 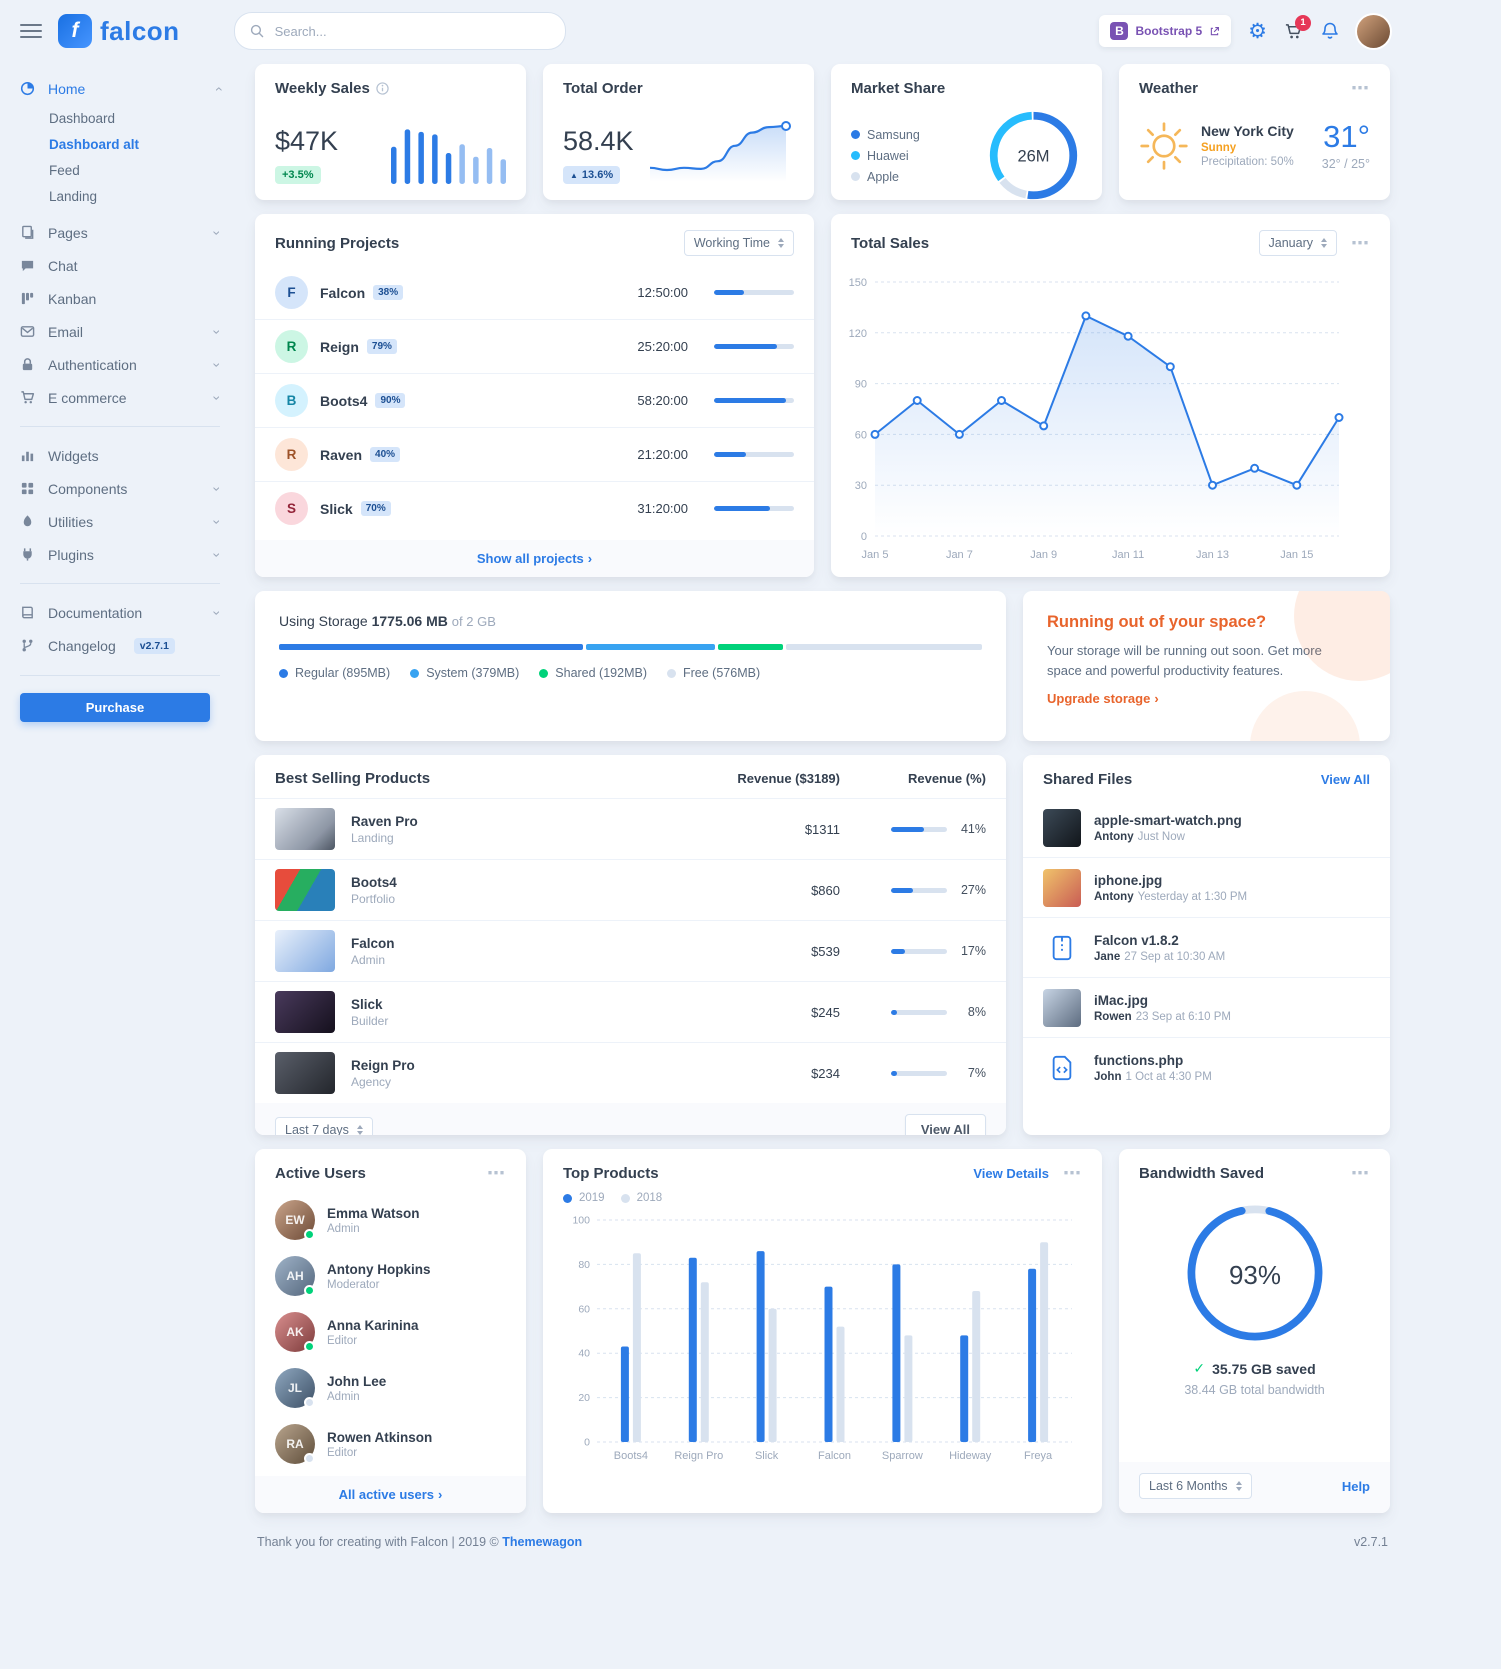 I want to click on falcon-logo: f falcon, so click(x=119, y=31).